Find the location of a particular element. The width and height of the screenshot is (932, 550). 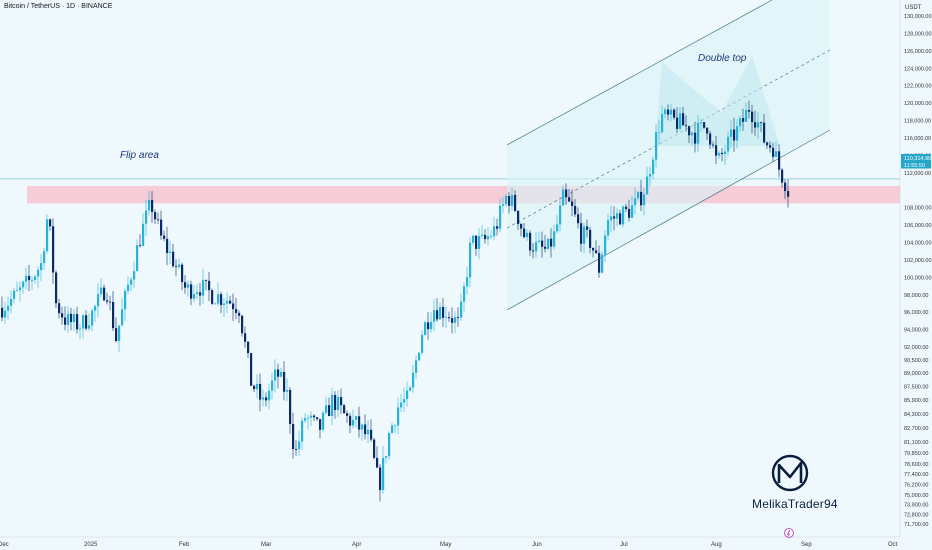

price-tick-label: 73,900.00 is located at coordinates (916, 506).